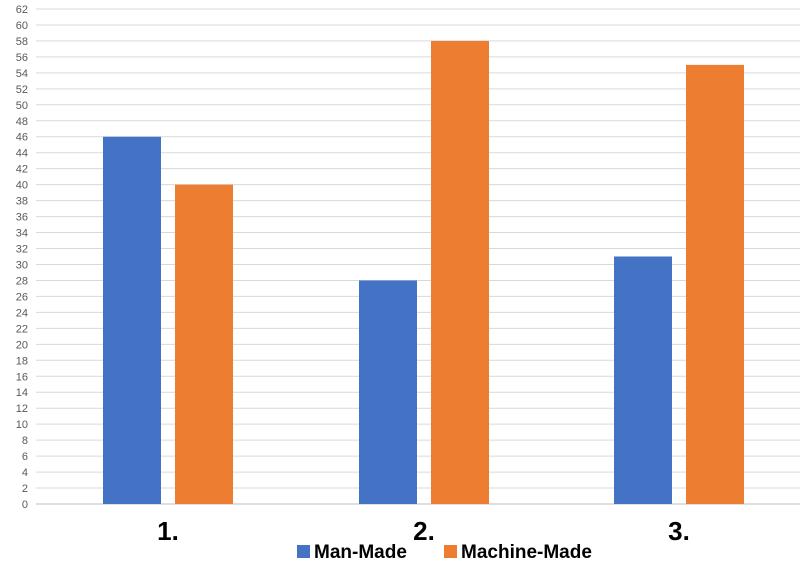 This screenshot has height=566, width=801. Describe the element at coordinates (22, 265) in the screenshot. I see `y-tick-label: 30` at that location.